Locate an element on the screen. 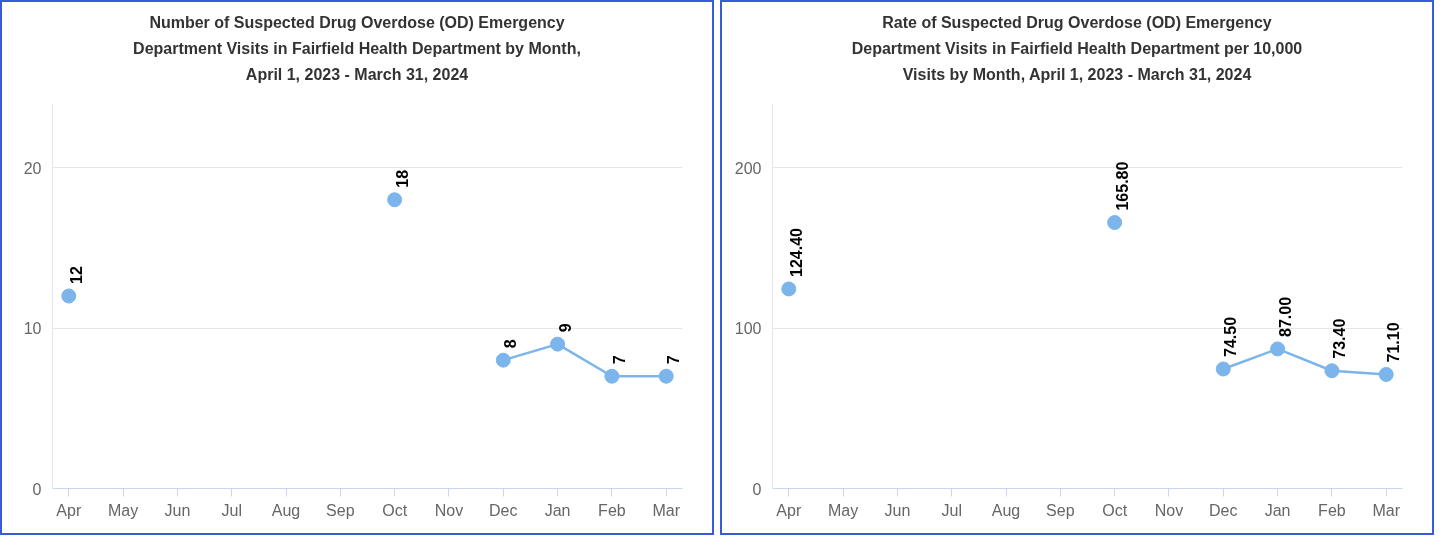  text: 165.80 is located at coordinates (1122, 186).